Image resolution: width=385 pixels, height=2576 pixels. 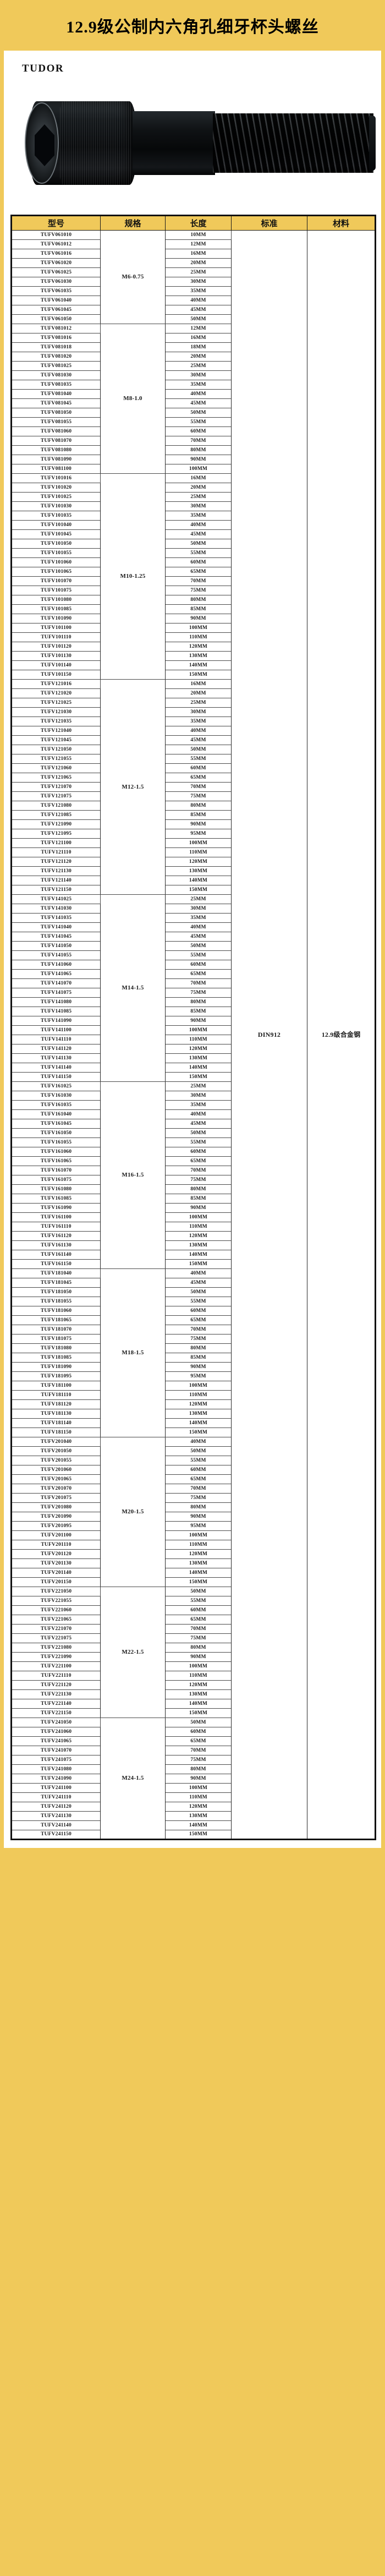 I want to click on cell-model: TUFV221055, so click(x=56, y=1601).